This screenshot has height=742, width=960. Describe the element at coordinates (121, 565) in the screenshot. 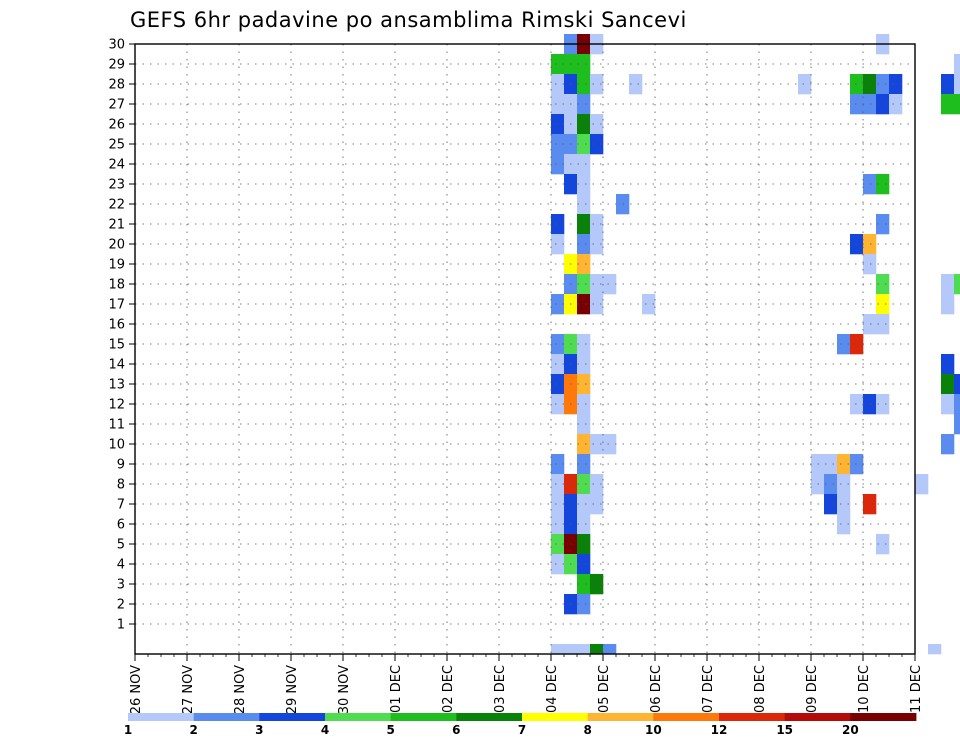

I see `y-tick-label: 4` at that location.